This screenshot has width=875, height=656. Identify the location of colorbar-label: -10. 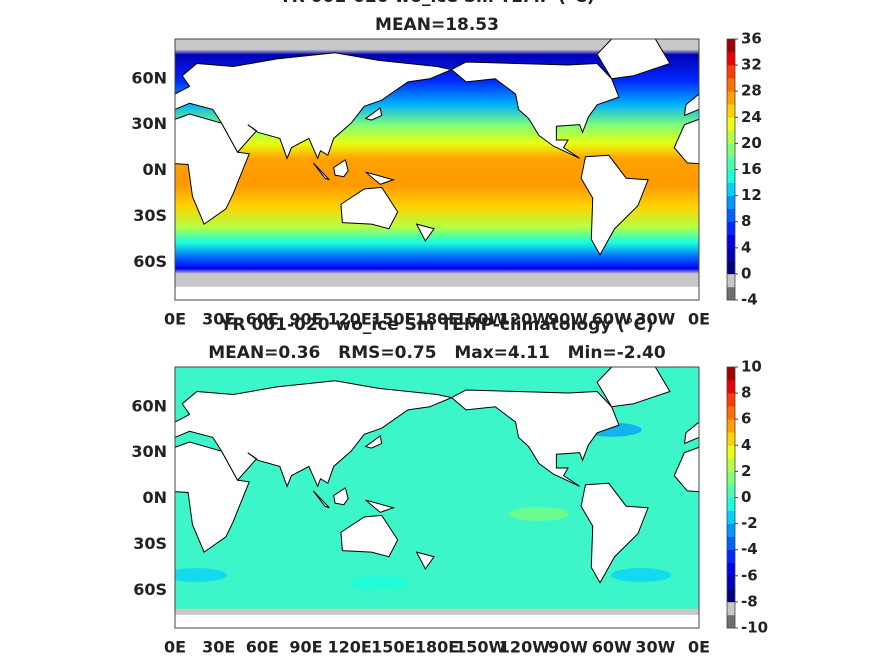
(754, 628).